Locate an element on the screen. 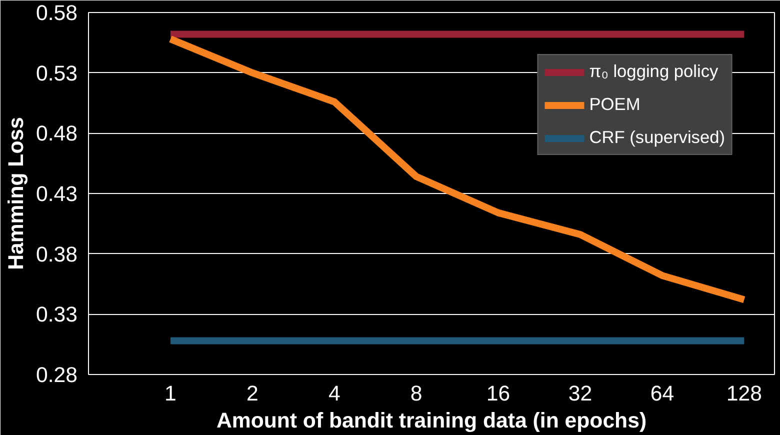 This screenshot has width=780, height=435. legend-label: π₀ logging policy is located at coordinates (653, 71).